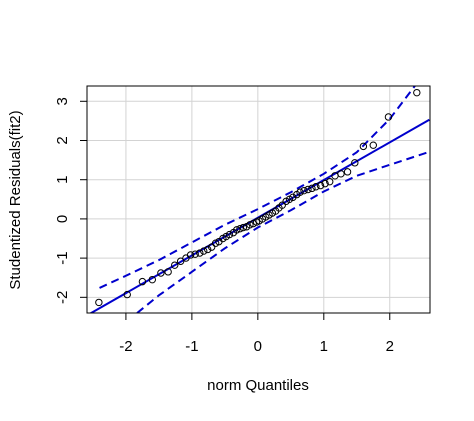 This screenshot has height=421, width=474. What do you see at coordinates (191, 346) in the screenshot?
I see `x-tick-label: -1` at bounding box center [191, 346].